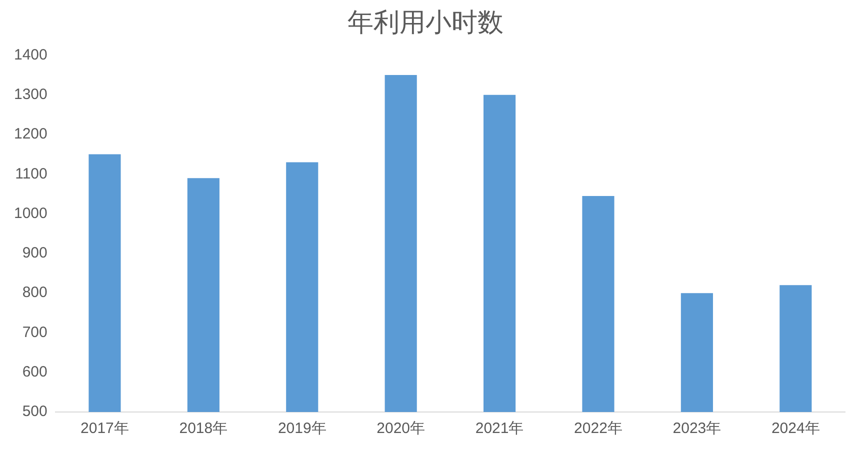 The image size is (865, 452). Describe the element at coordinates (31, 173) in the screenshot. I see `y-tick-label: 1100` at that location.